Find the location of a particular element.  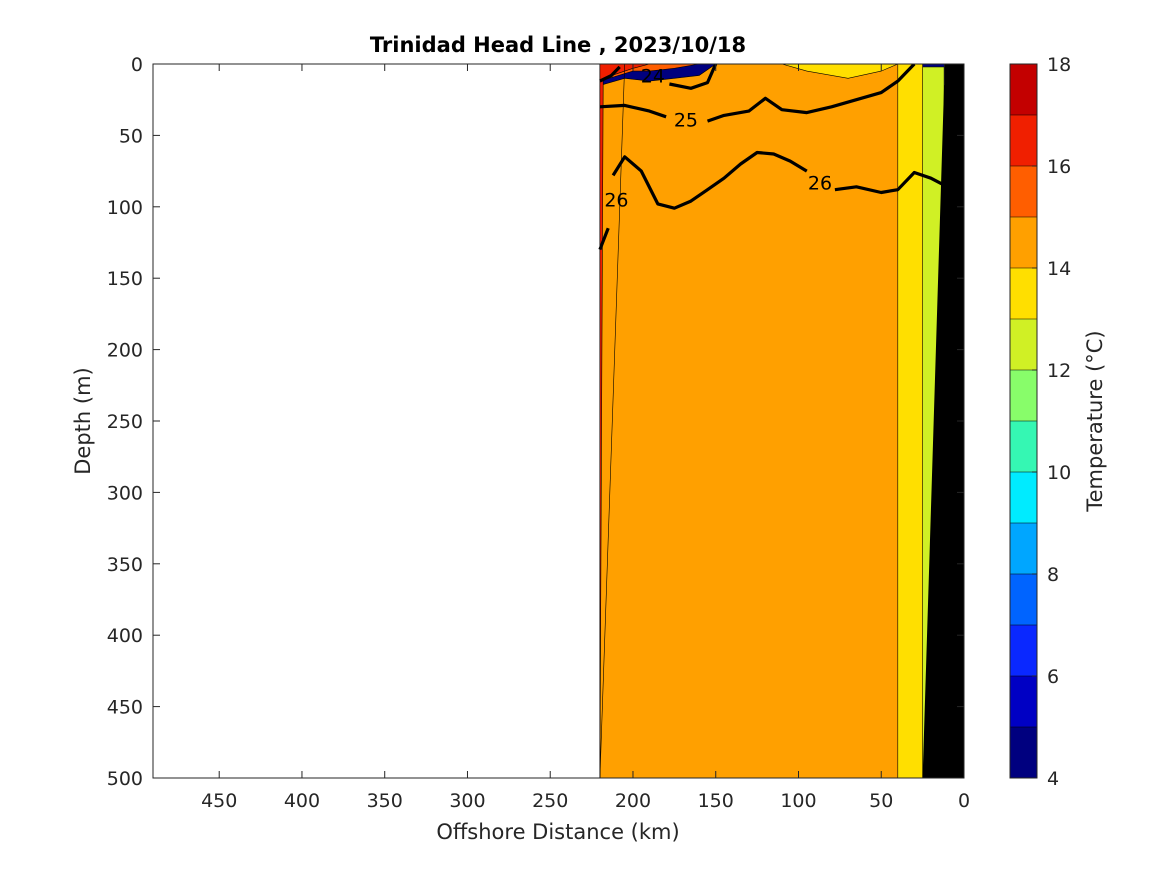

density-contour-label: 24 is located at coordinates (653, 76).